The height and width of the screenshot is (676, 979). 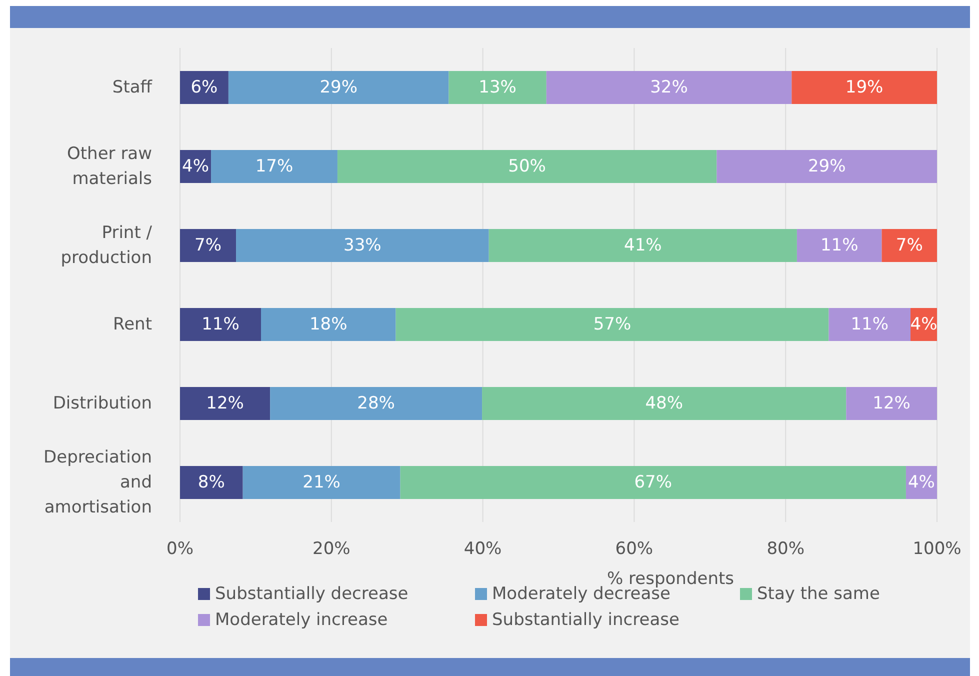 I want to click on data-label: 57%, so click(x=612, y=324).